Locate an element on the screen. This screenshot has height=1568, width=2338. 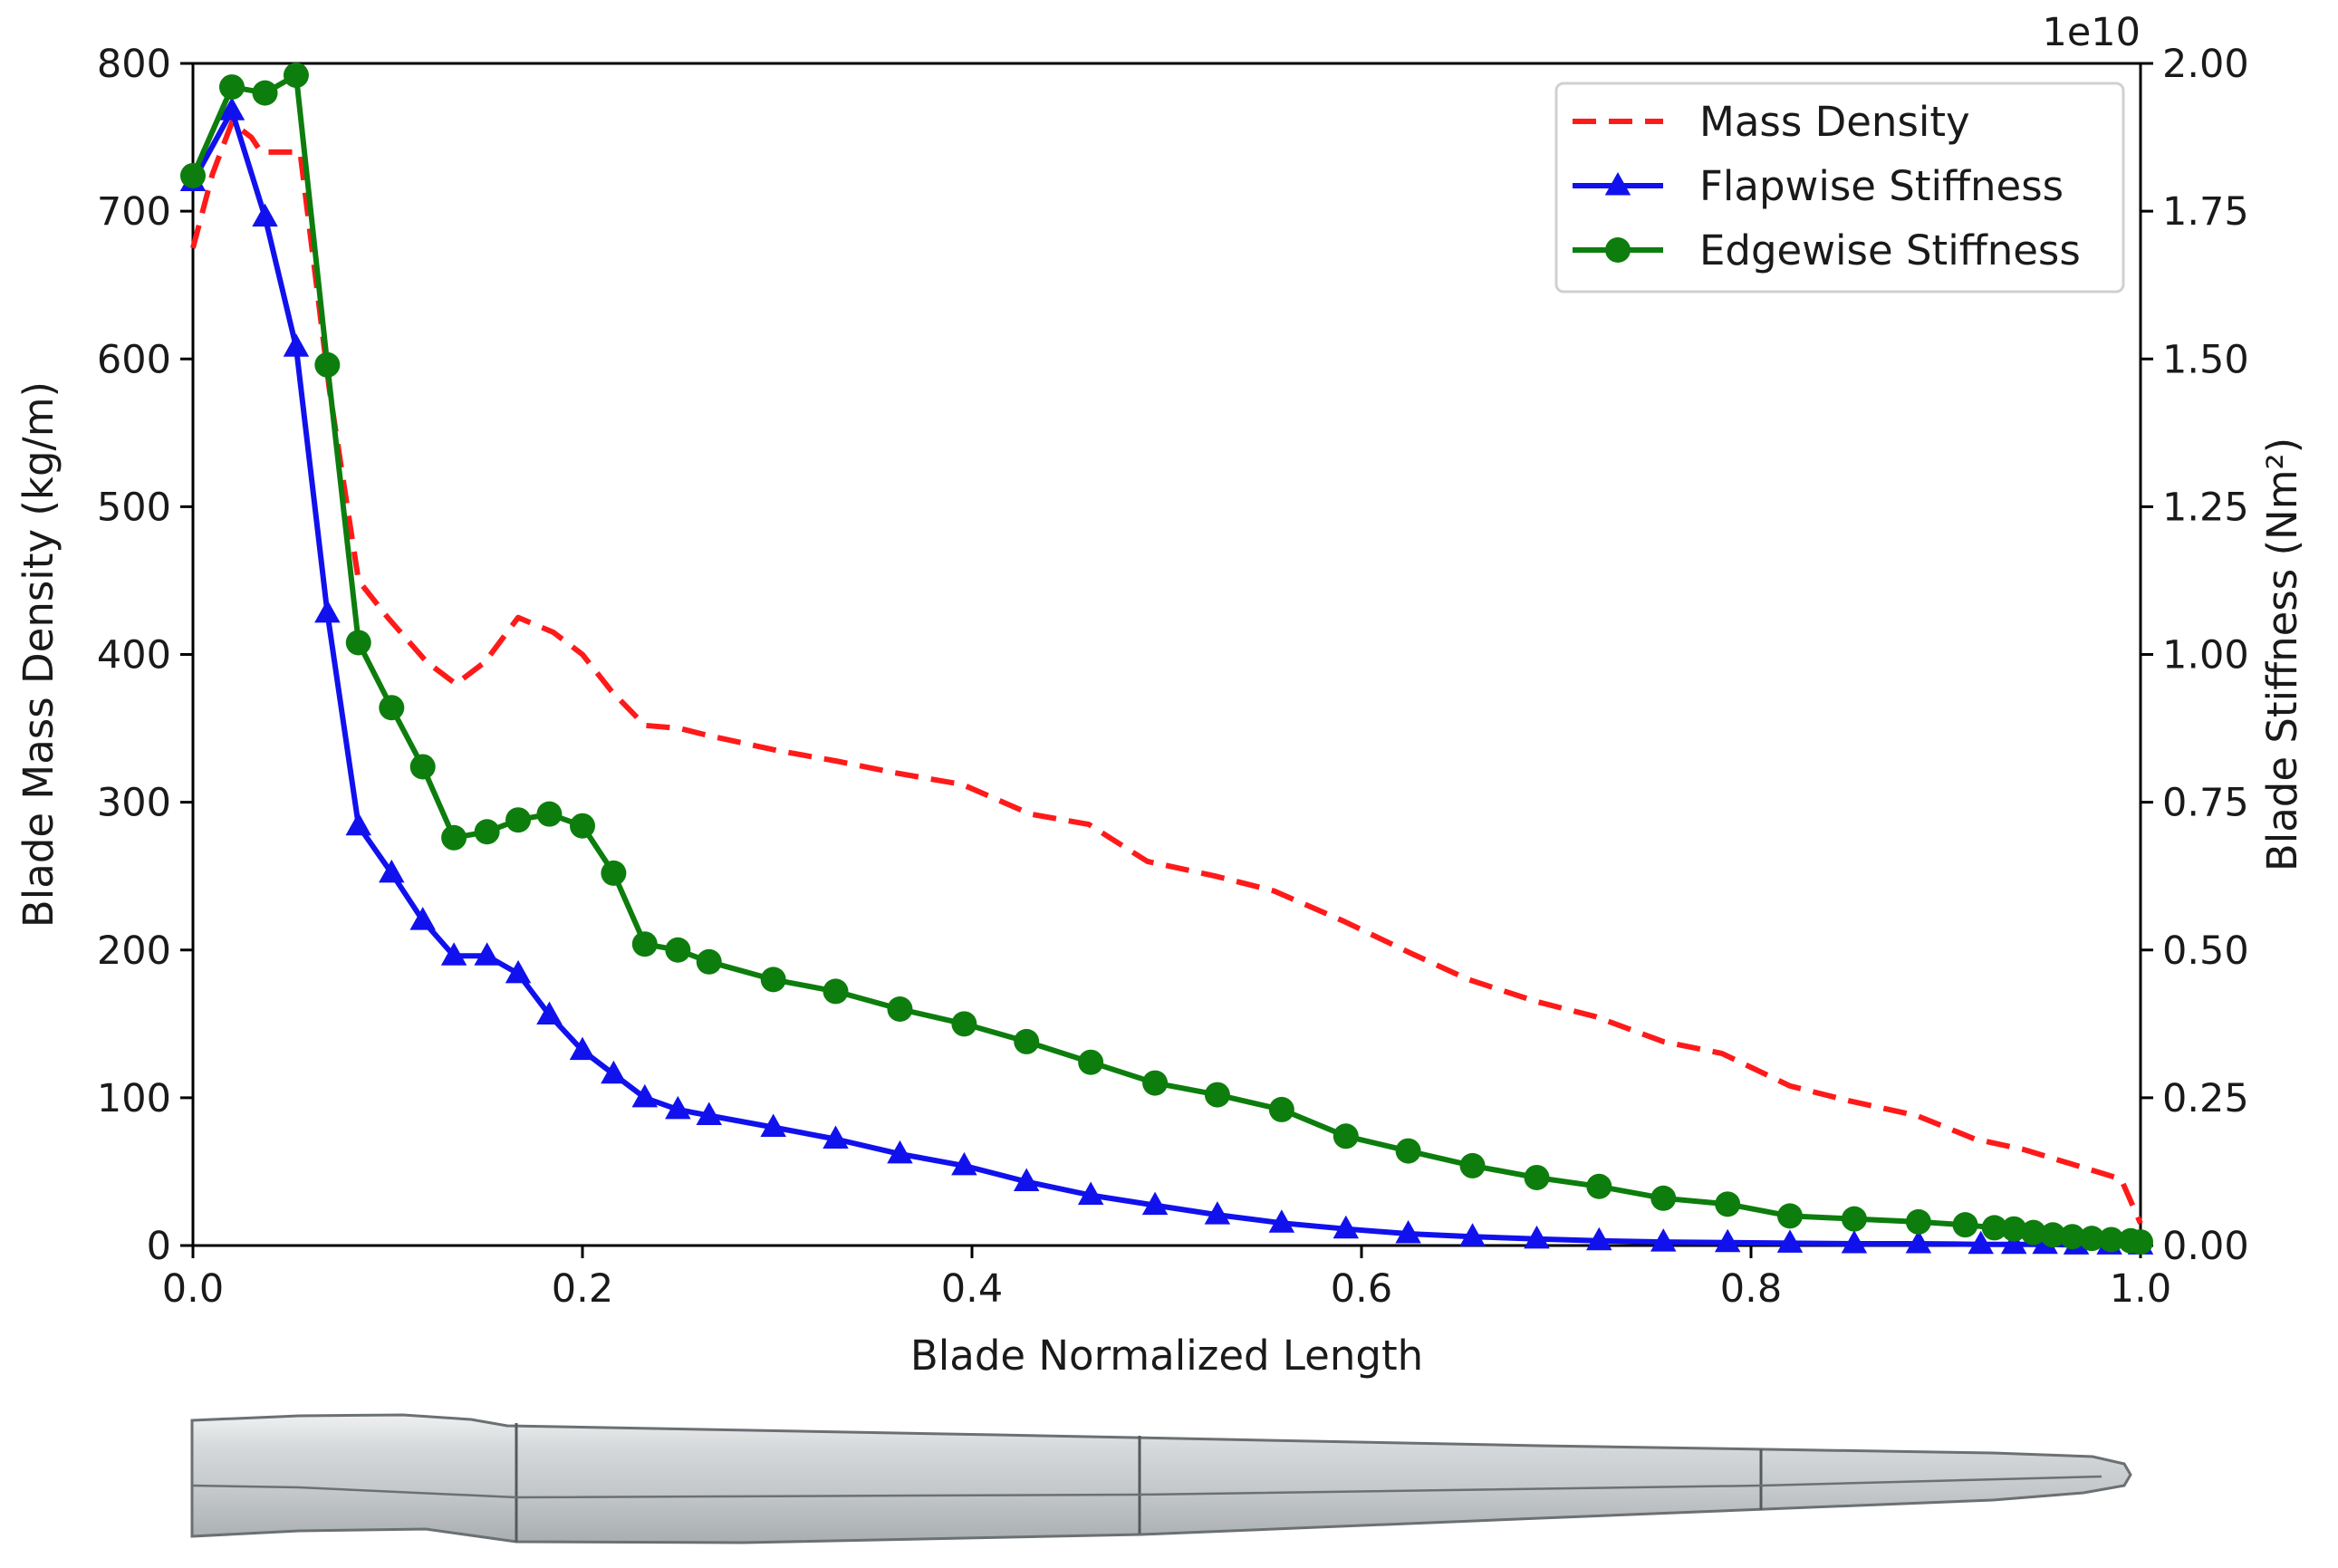
y-left-tick-label: 200 is located at coordinates (134, 951).